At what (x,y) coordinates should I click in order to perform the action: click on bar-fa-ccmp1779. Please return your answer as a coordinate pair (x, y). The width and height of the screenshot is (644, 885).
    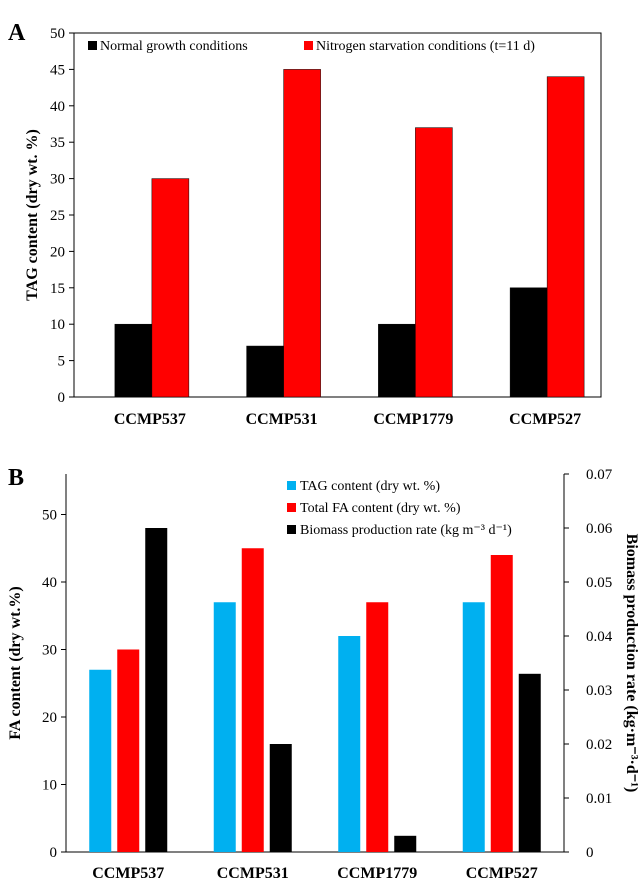
    Looking at the image, I should click on (377, 727).